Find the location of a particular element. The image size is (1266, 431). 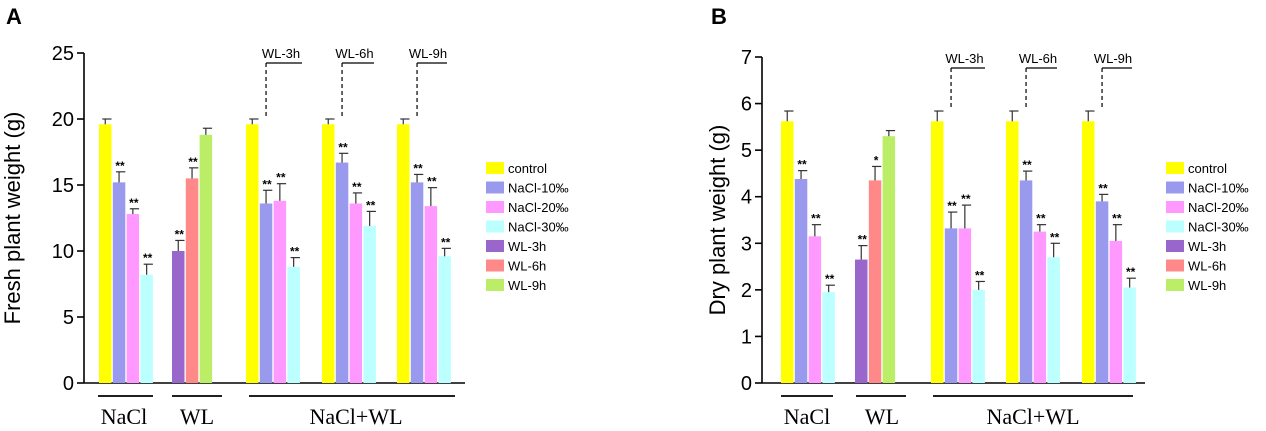

legend-label: WL-9h is located at coordinates (527, 285).